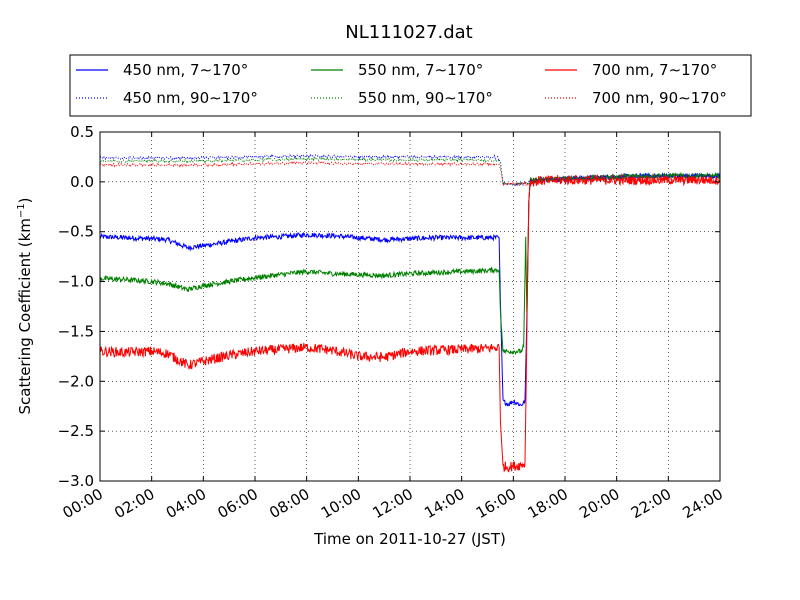  Describe the element at coordinates (425, 98) in the screenshot. I see `legend-label: 550 nm, 90∼170°` at that location.